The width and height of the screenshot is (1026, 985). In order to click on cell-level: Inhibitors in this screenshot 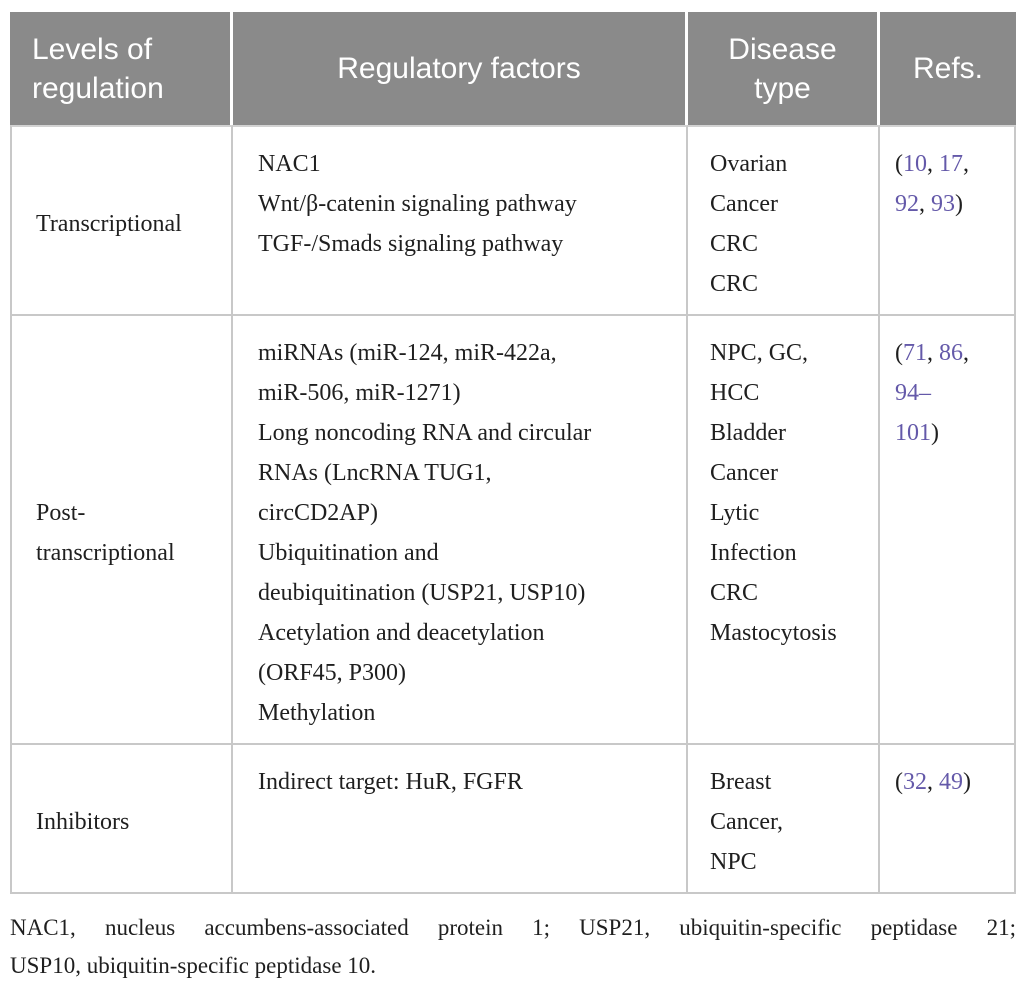, I will do `click(121, 819)`.